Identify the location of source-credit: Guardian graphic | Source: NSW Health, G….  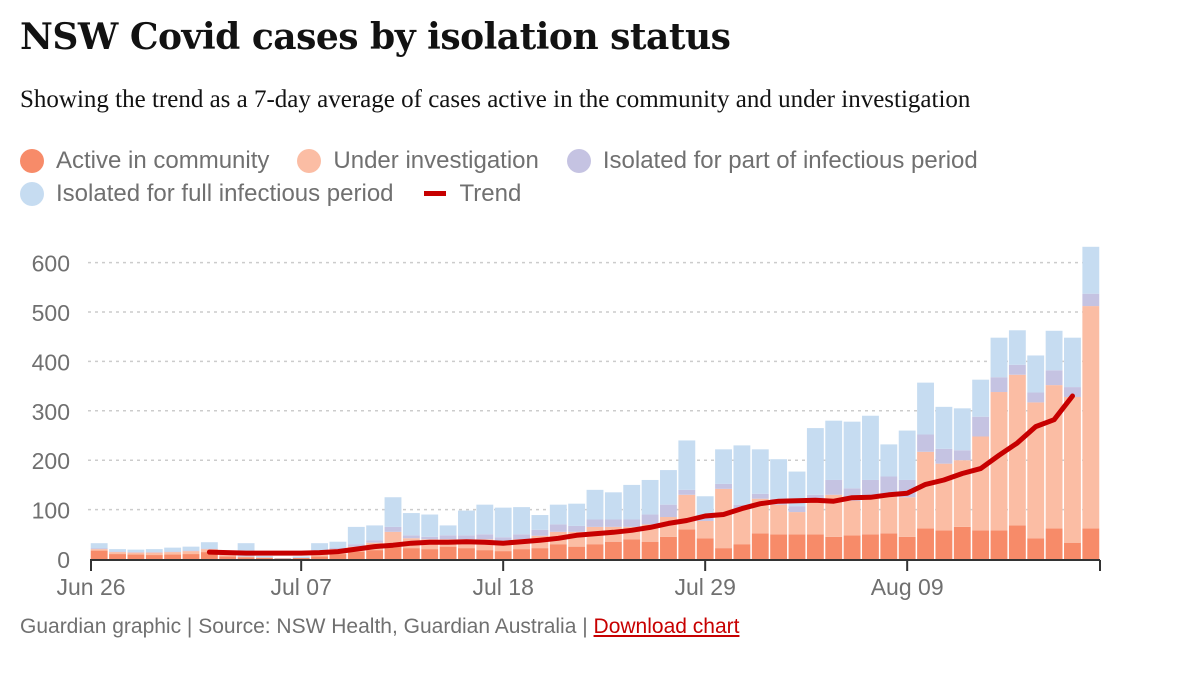
(307, 626).